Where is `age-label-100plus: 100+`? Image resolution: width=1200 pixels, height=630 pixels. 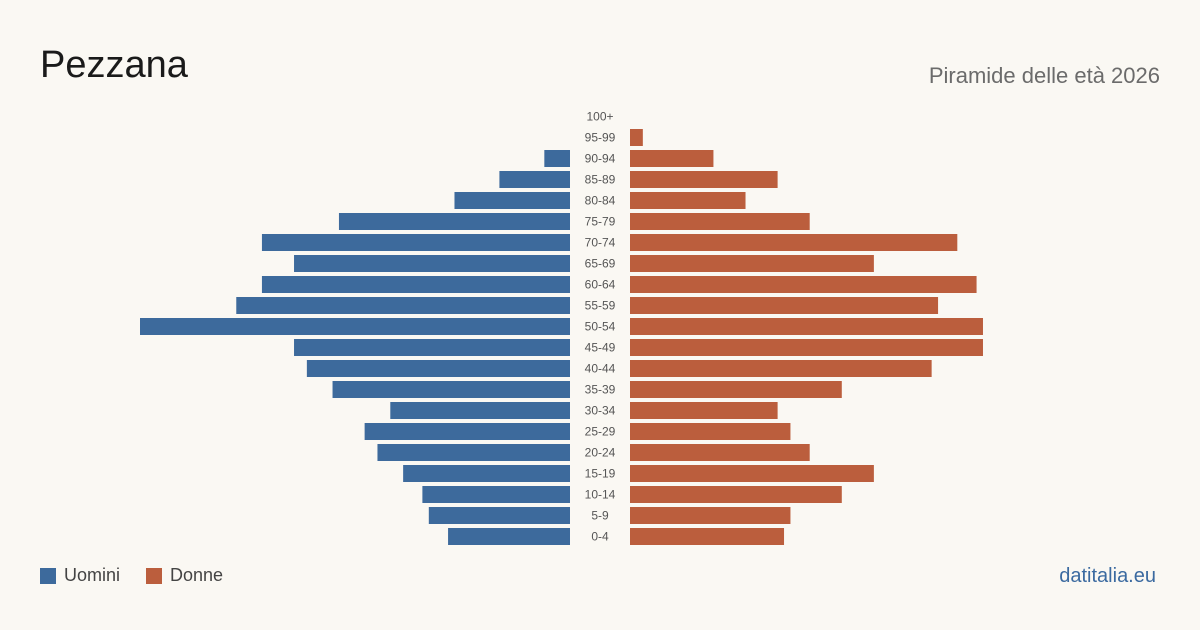 age-label-100plus: 100+ is located at coordinates (599, 117).